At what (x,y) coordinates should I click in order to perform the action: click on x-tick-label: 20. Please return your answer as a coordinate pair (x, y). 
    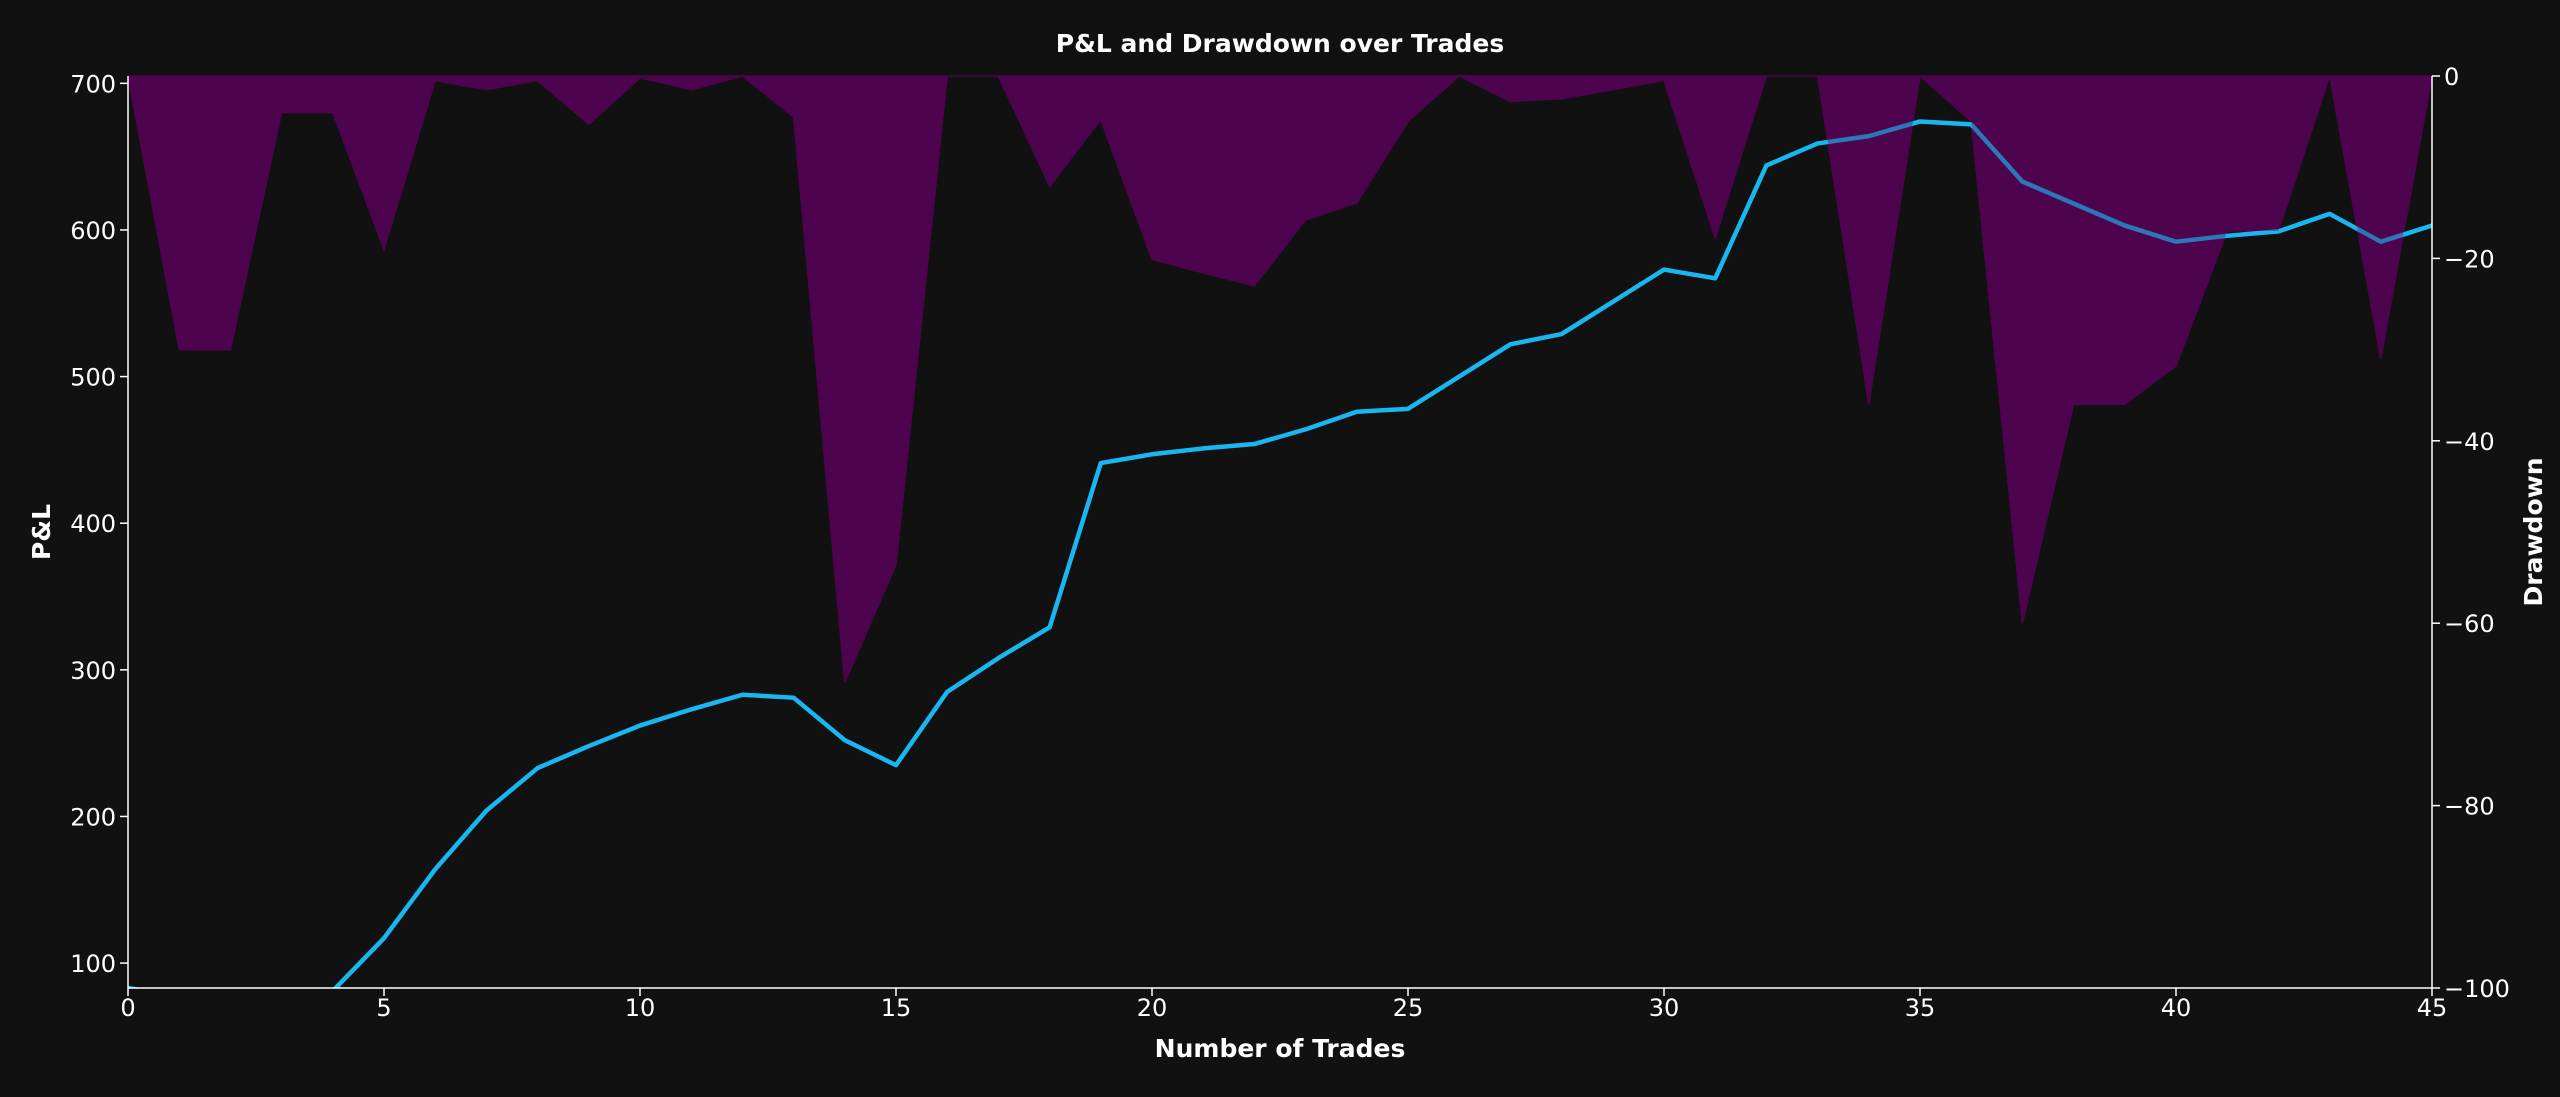
    Looking at the image, I should click on (1152, 1008).